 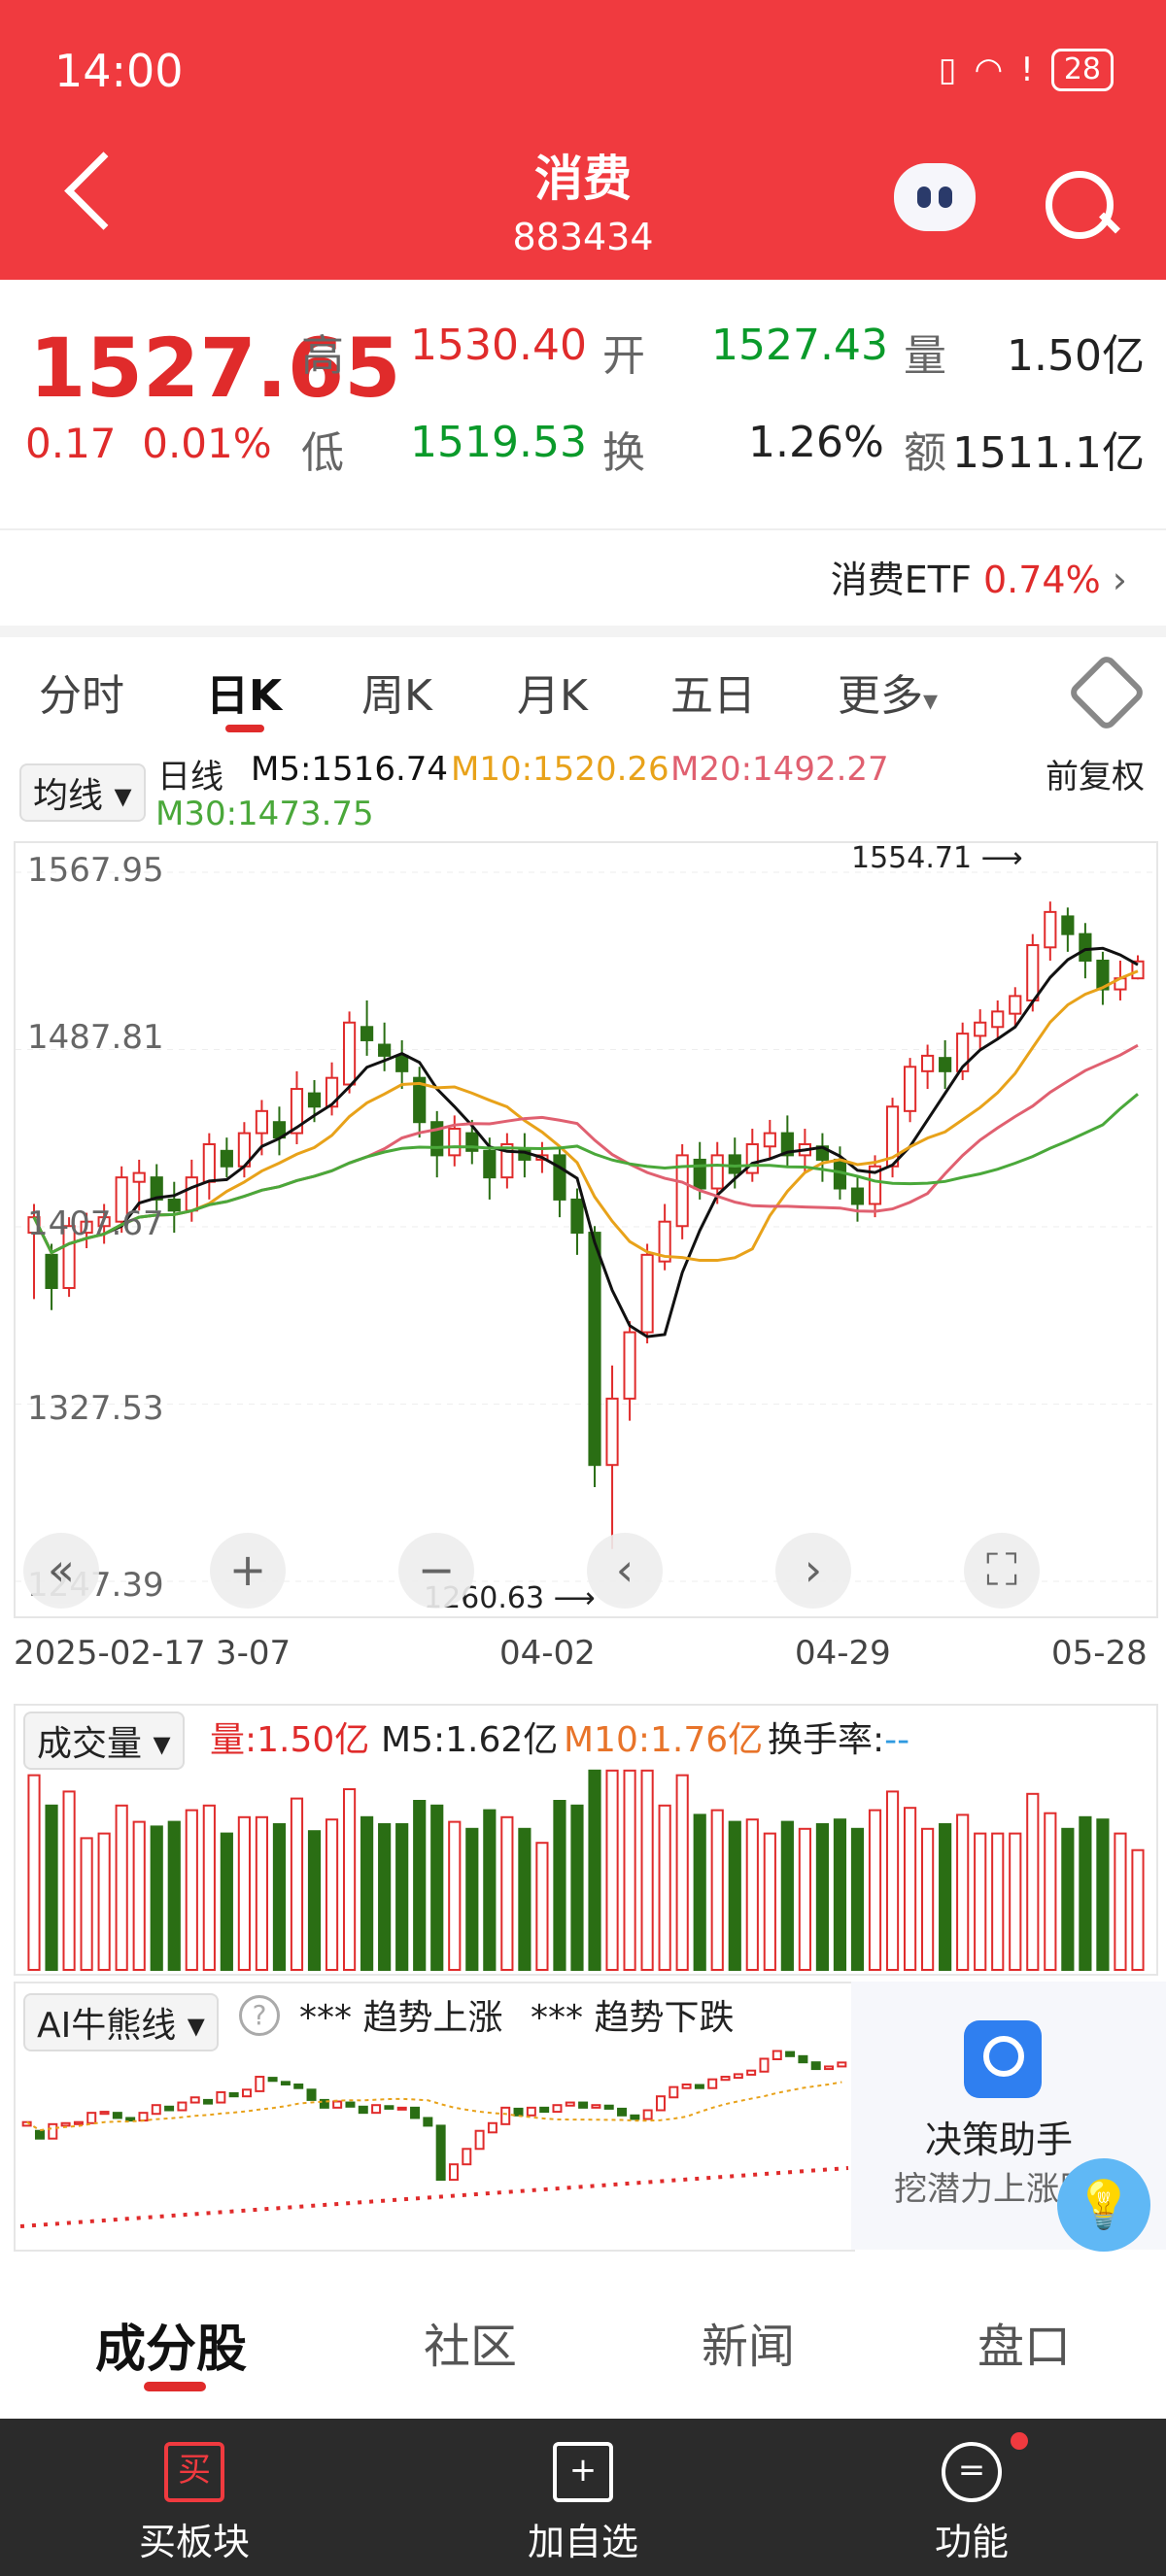 I want to click on tab-community: 社区, so click(x=471, y=2347).